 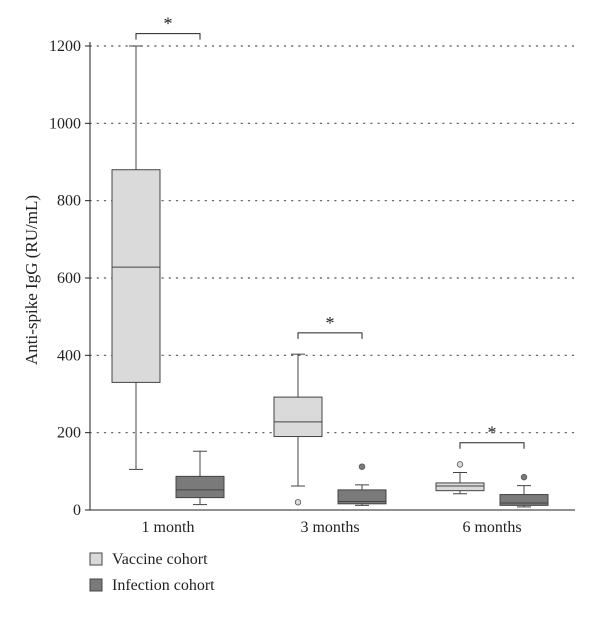 I want to click on legend-label: Infection cohort, so click(x=163, y=585).